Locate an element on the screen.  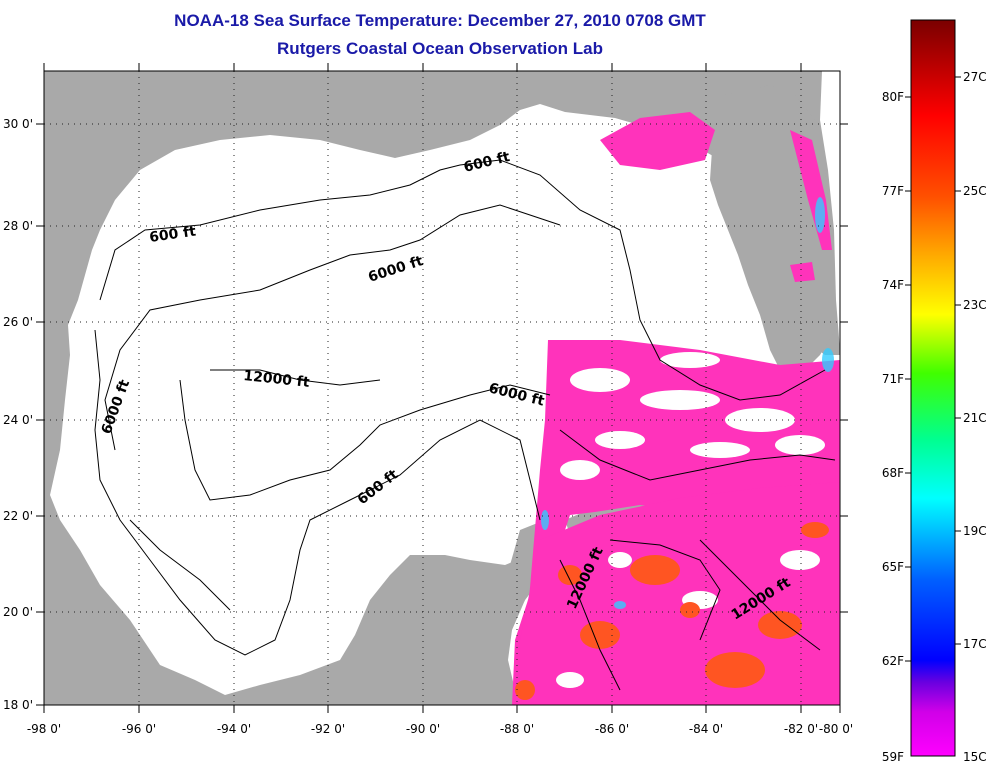
colorbar-f-label: 68F is located at coordinates (893, 473).